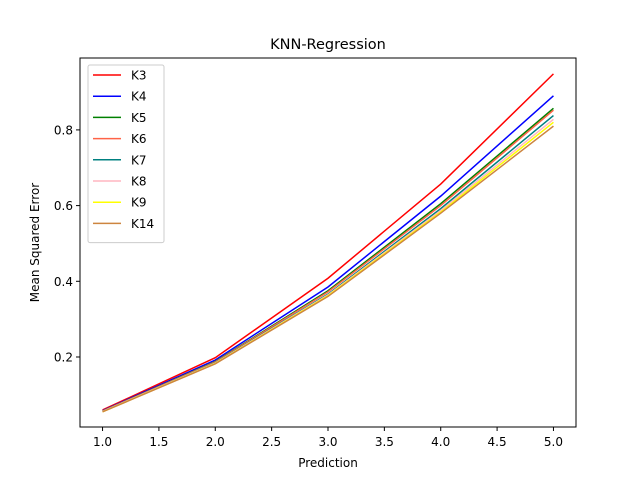 This screenshot has height=480, width=640. I want to click on y-tick-label: 0.6, so click(63, 206).